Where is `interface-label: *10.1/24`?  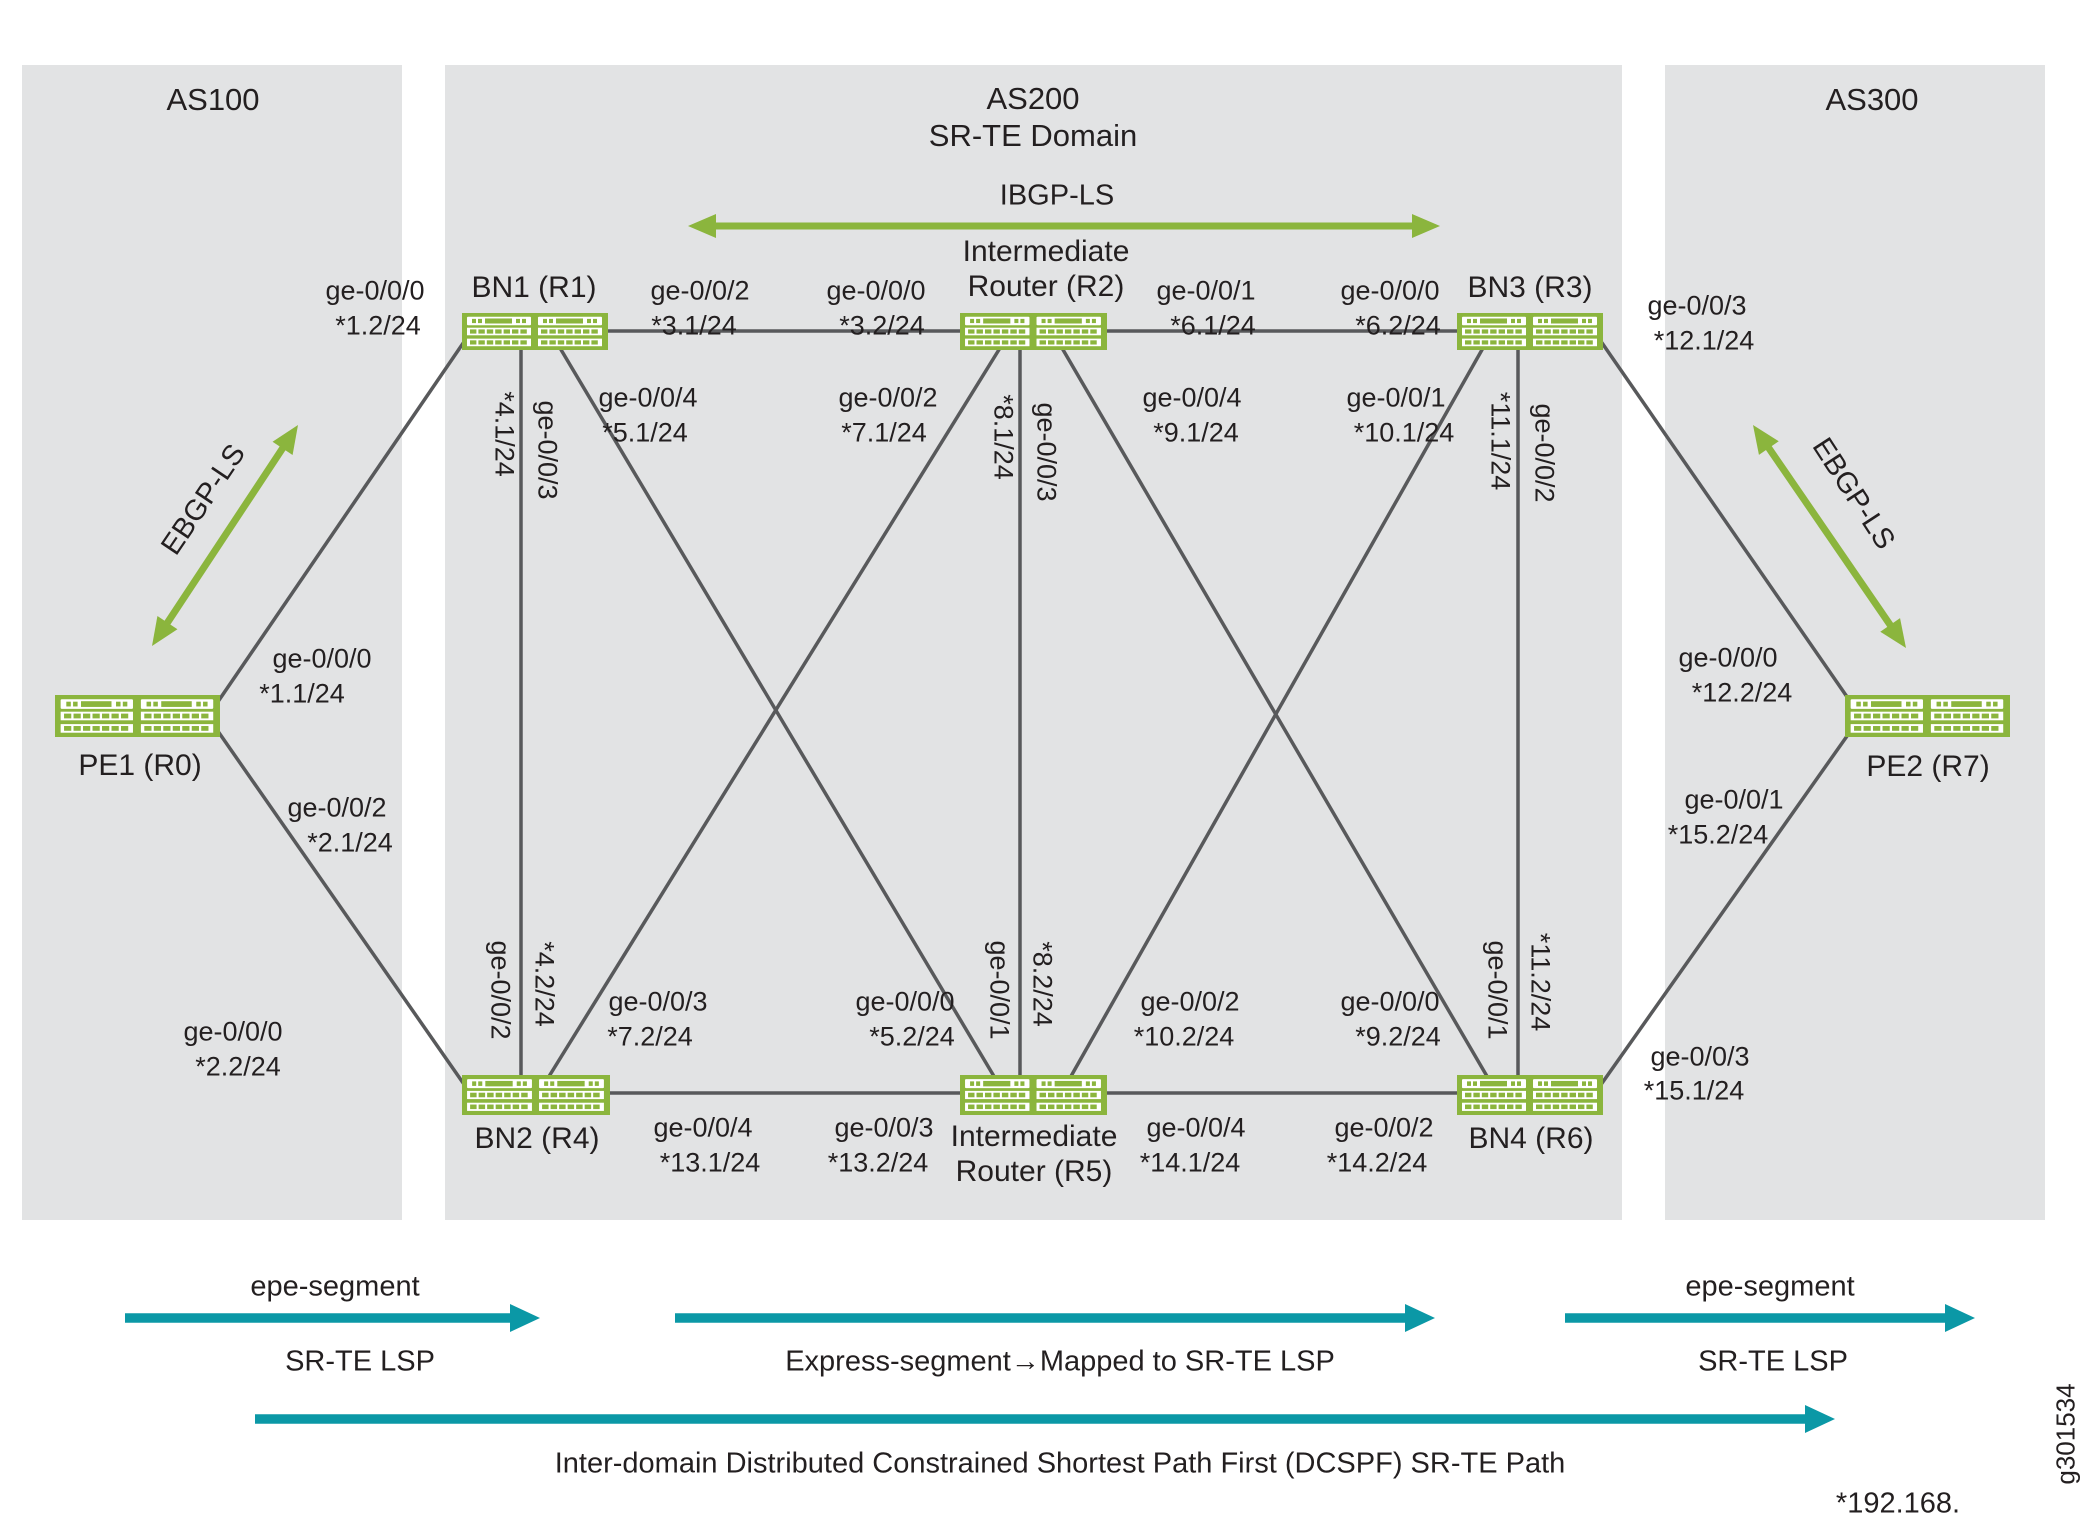
interface-label: *10.1/24 is located at coordinates (1404, 432).